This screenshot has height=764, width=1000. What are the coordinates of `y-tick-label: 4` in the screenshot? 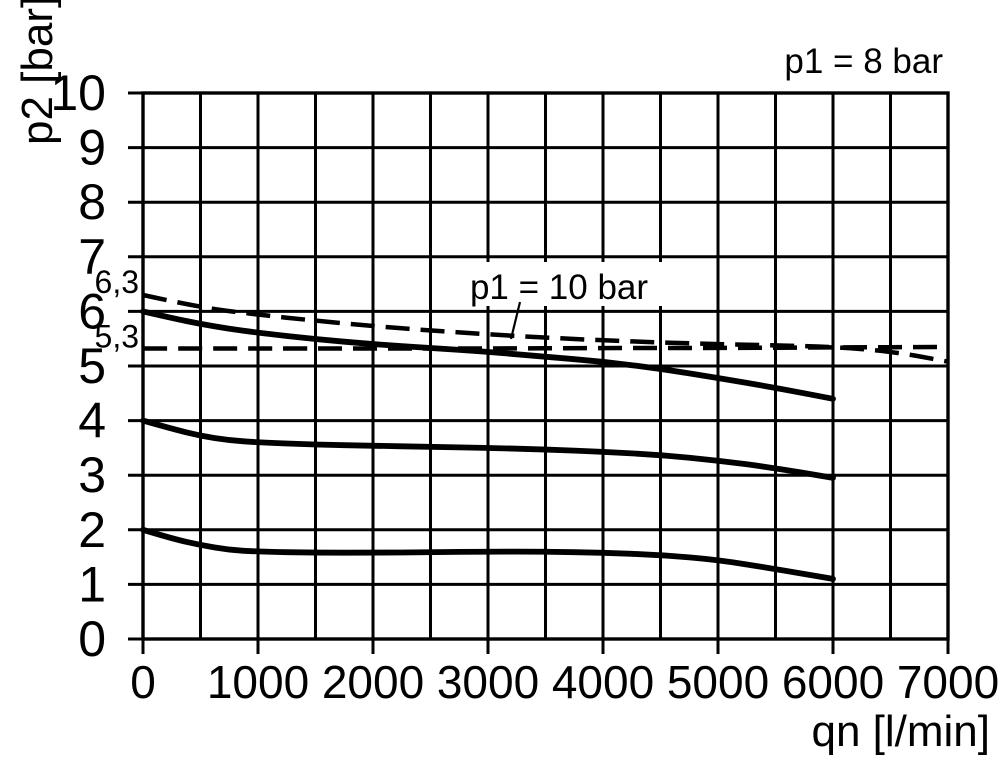 It's located at (92, 421).